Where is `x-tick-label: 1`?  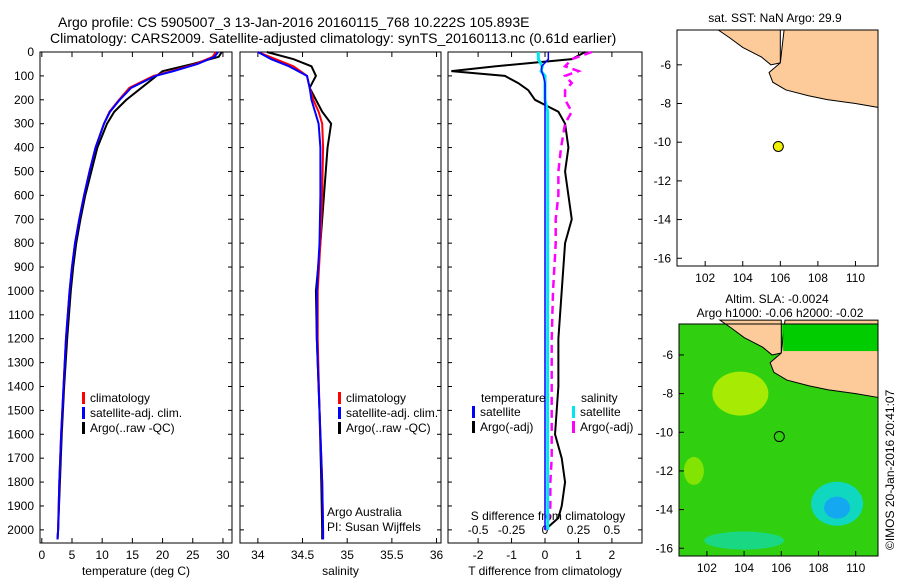
x-tick-label: 1 is located at coordinates (578, 555).